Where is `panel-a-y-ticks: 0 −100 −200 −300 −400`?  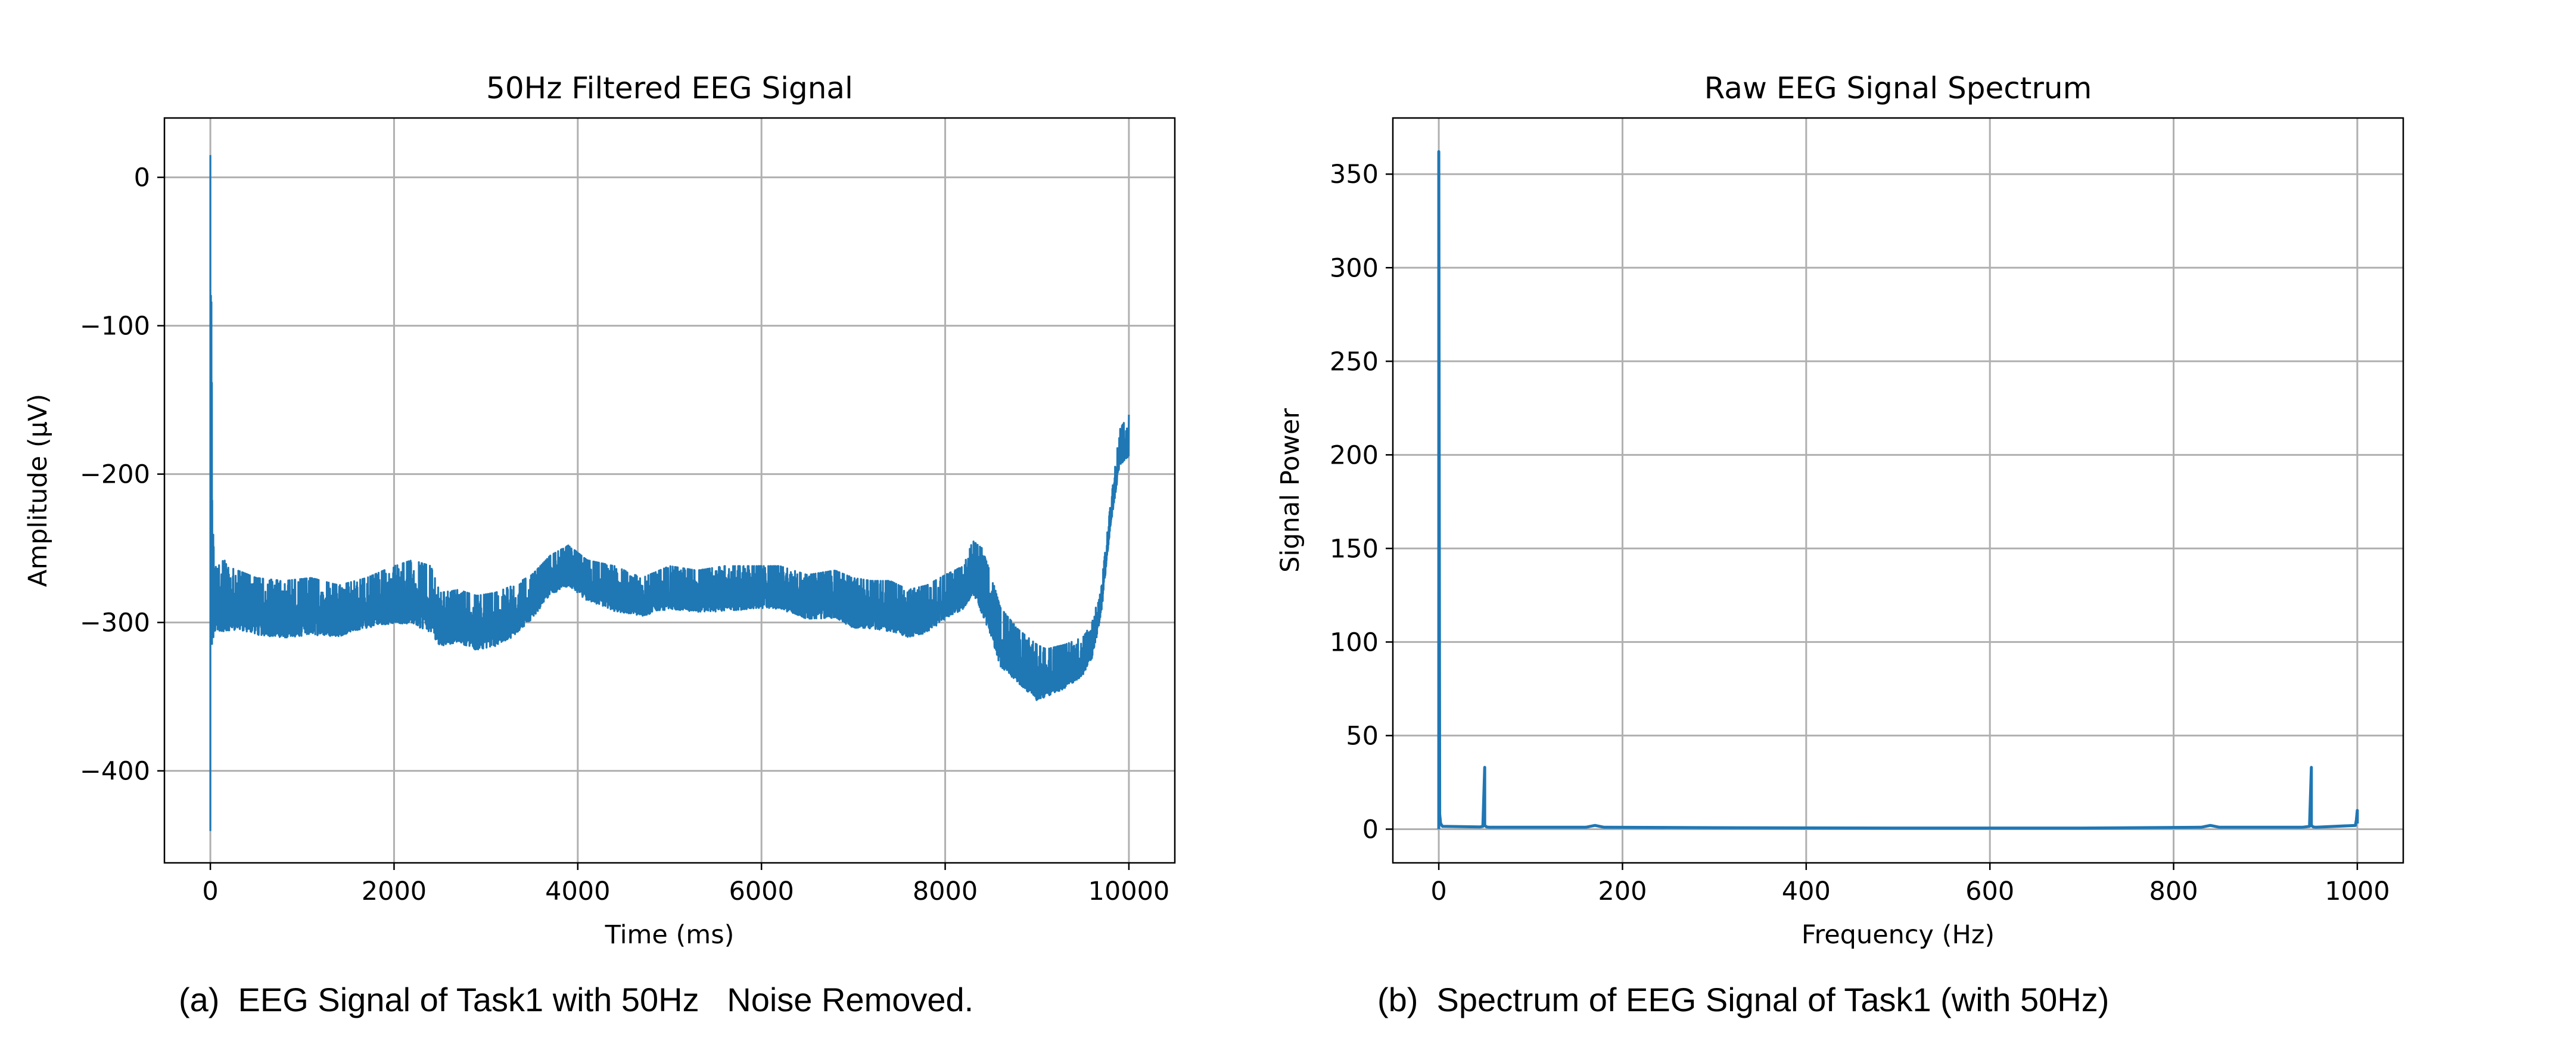
panel-a-y-ticks: 0 −100 −200 −300 −400 is located at coordinates (122, 475).